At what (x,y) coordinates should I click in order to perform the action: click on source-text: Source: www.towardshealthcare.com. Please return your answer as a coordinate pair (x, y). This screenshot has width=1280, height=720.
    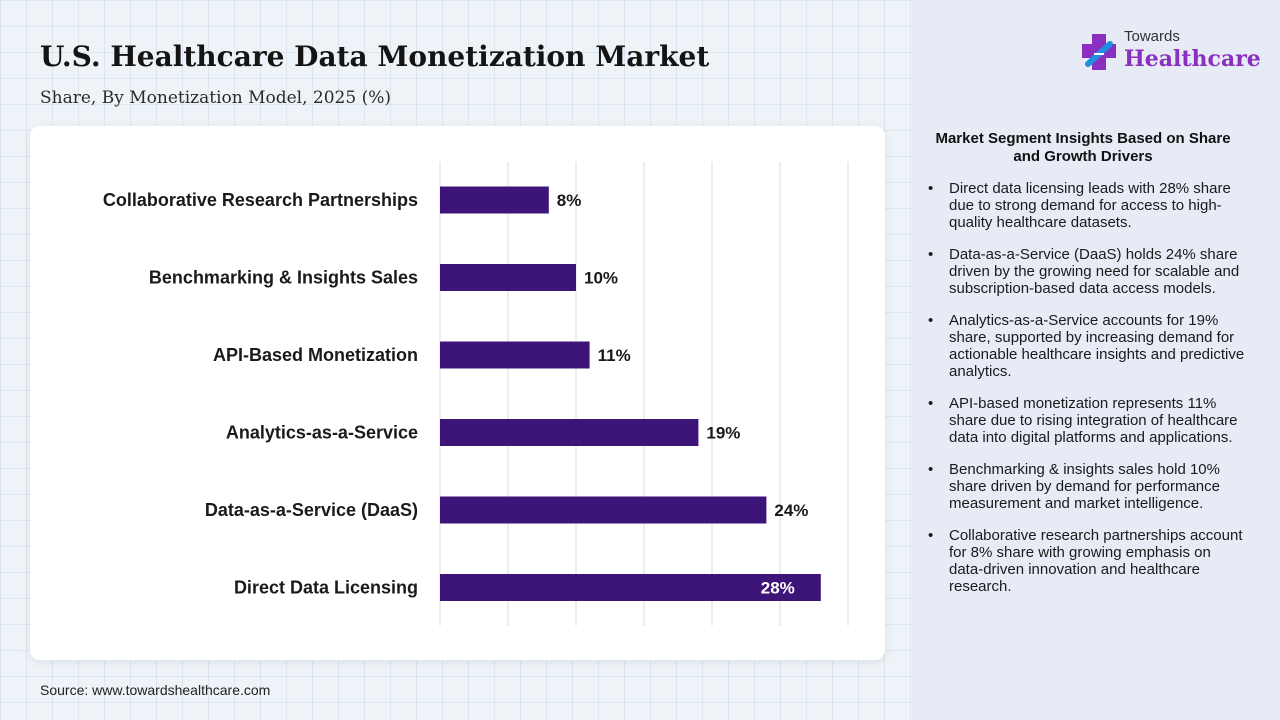
    Looking at the image, I should click on (155, 690).